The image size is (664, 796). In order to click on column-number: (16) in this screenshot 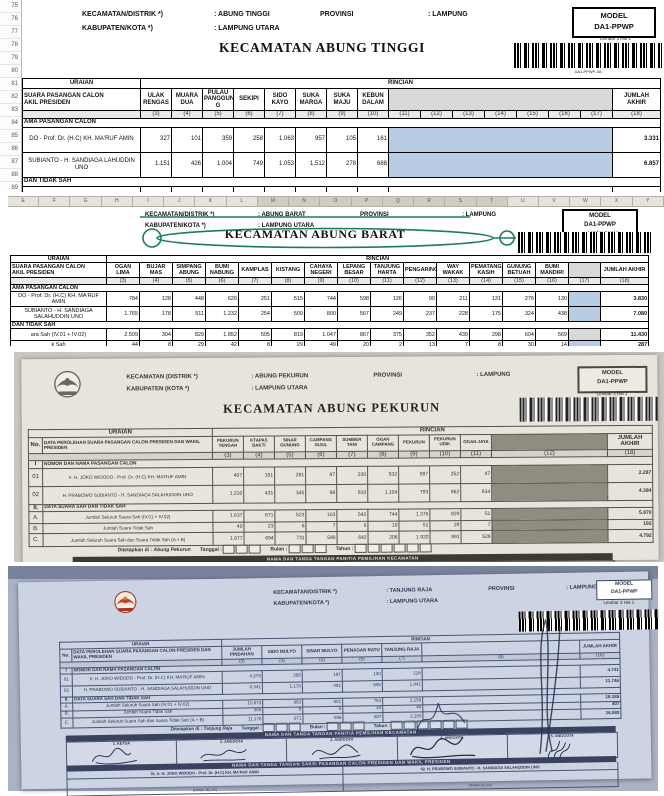, I will do `click(552, 281)`.